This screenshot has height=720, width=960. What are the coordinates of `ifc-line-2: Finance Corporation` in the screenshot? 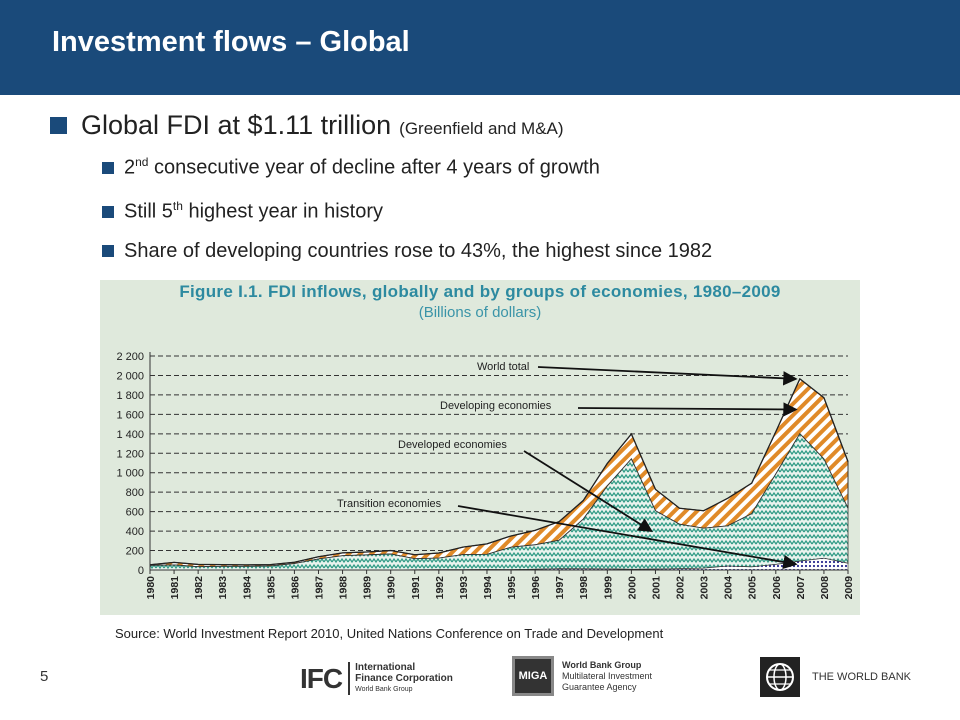 It's located at (404, 678).